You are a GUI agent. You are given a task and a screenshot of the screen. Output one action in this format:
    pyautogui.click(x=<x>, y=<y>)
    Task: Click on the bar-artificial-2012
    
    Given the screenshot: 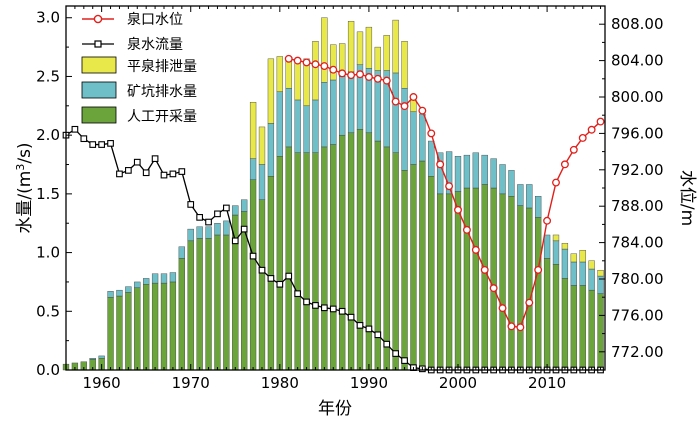 What is the action you would take?
    pyautogui.click(x=565, y=324)
    